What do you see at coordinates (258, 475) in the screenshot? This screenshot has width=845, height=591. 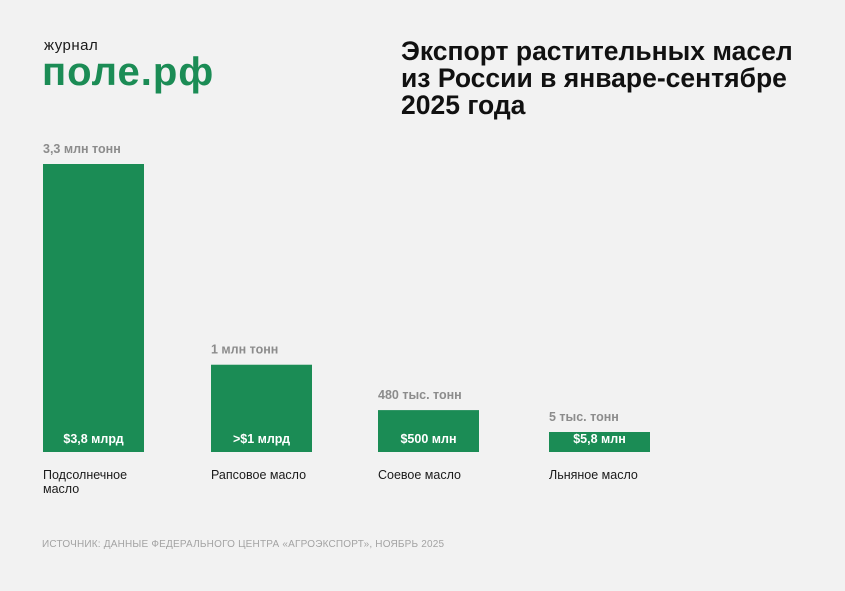 I see `category-label: Рапсовое масло` at bounding box center [258, 475].